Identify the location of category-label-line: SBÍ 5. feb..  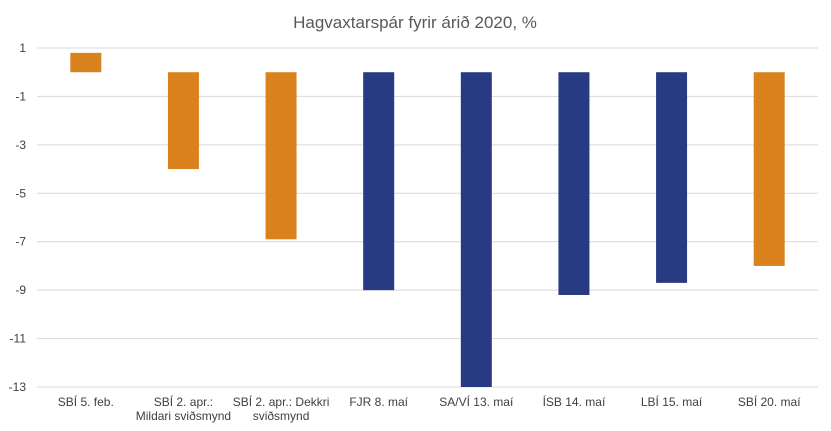
(86, 401).